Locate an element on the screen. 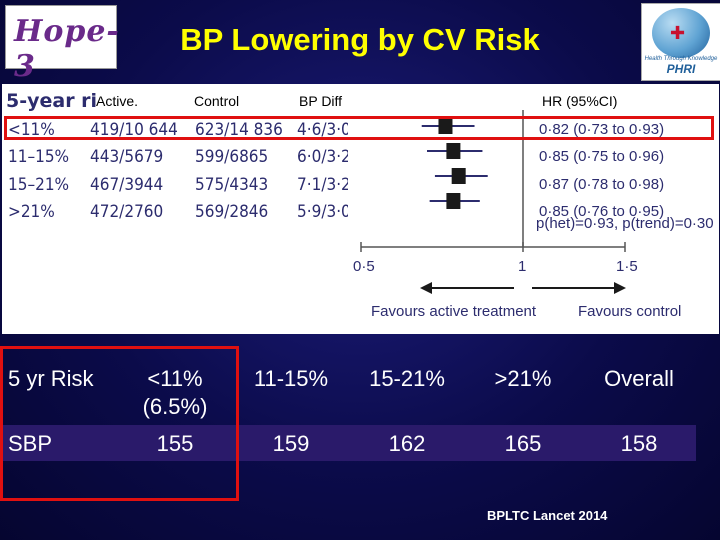 The height and width of the screenshot is (540, 720). hope3-logo: Hope-3 is located at coordinates (62, 44).